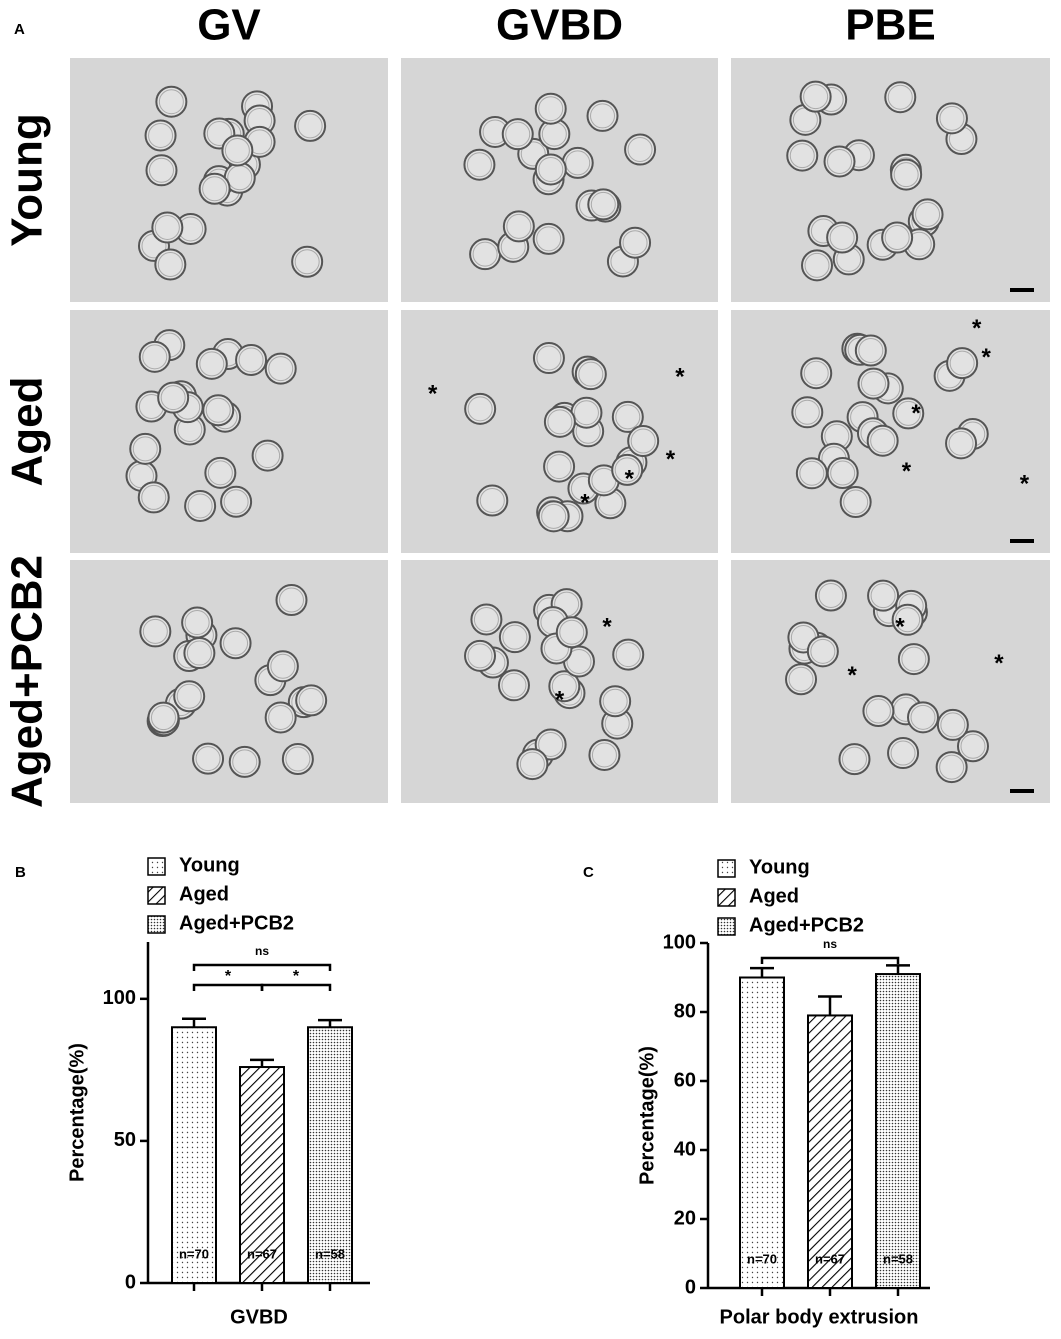 This screenshot has height=1339, width=1061. I want to click on y-tick-label: 40, so click(685, 1149).